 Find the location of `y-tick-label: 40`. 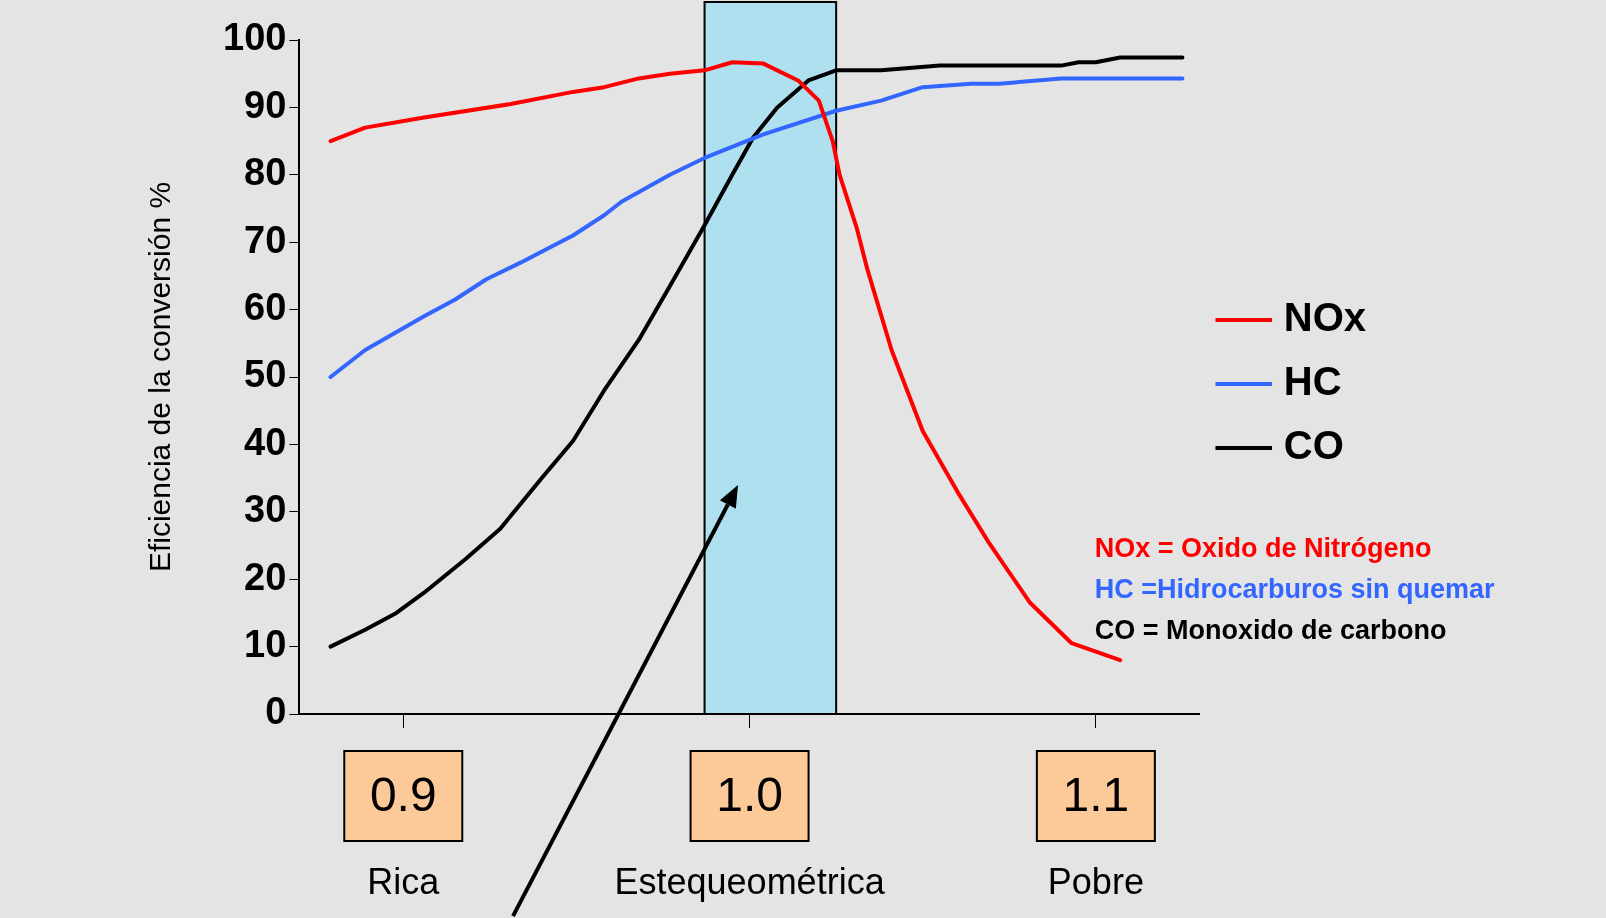

y-tick-label: 40 is located at coordinates (265, 441).